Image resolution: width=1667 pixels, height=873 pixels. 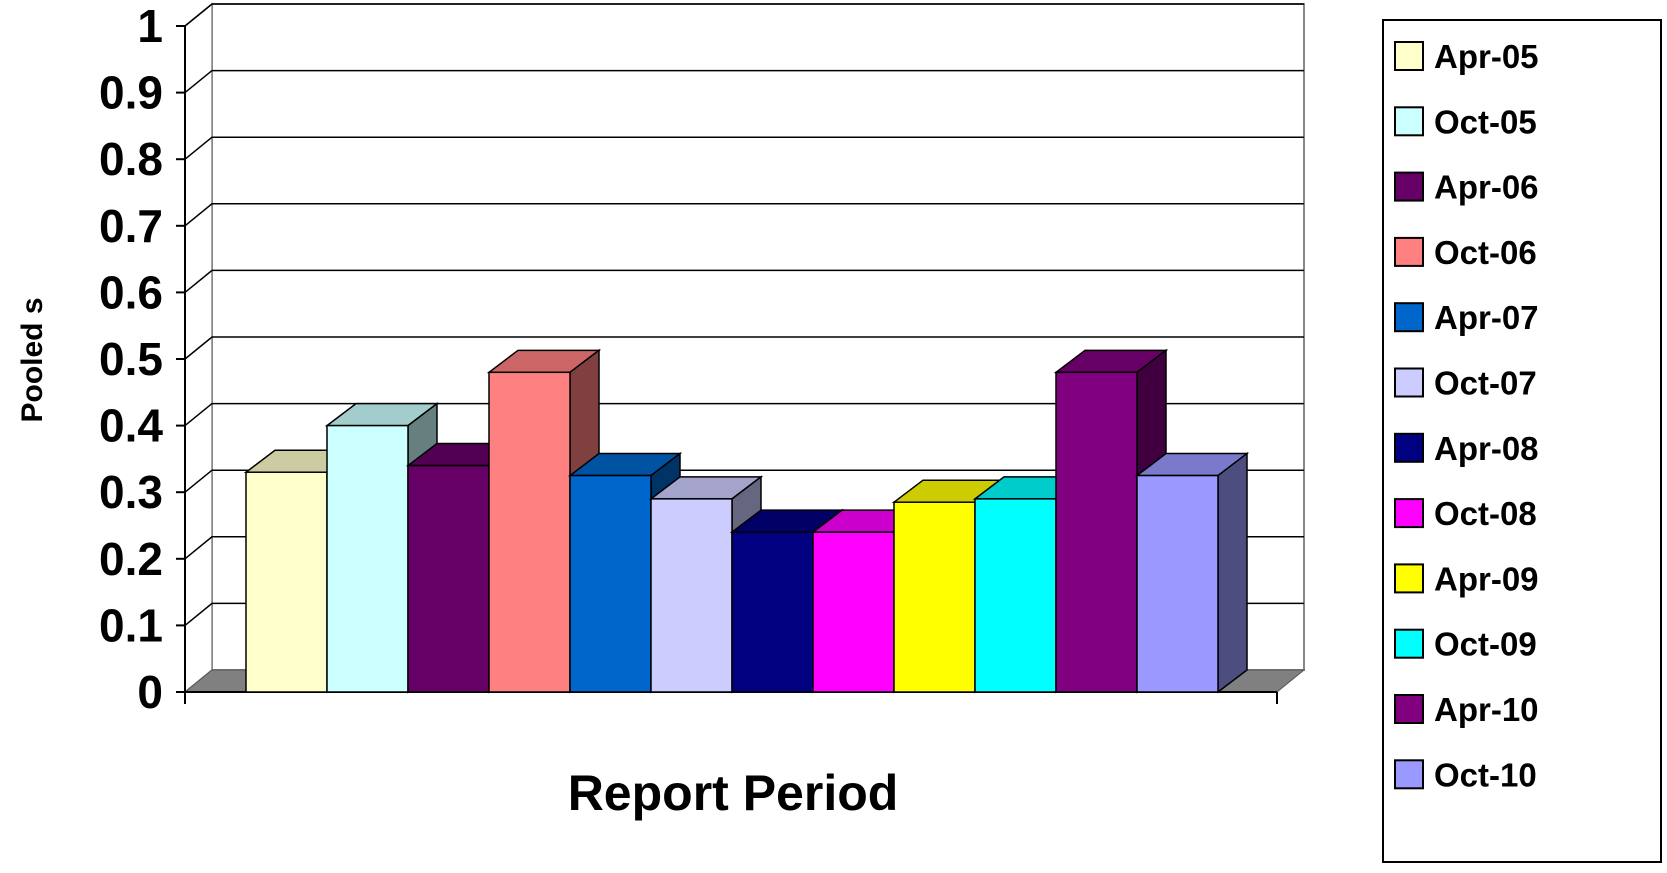 I want to click on y-tick-label: 0.7, so click(x=131, y=226).